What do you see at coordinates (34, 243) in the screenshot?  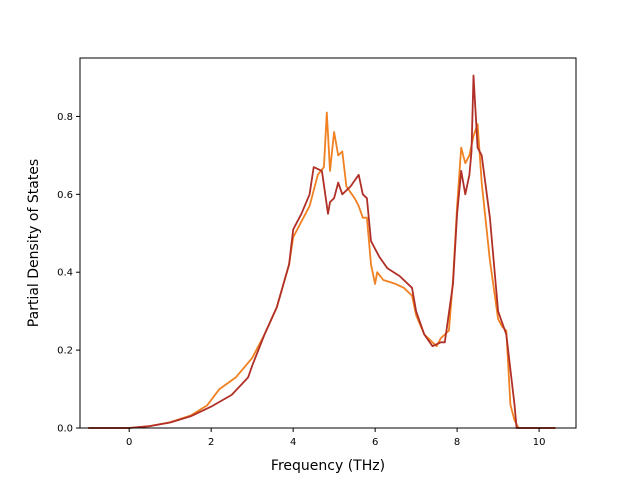 I see `y-axis-label: Partial Density of States` at bounding box center [34, 243].